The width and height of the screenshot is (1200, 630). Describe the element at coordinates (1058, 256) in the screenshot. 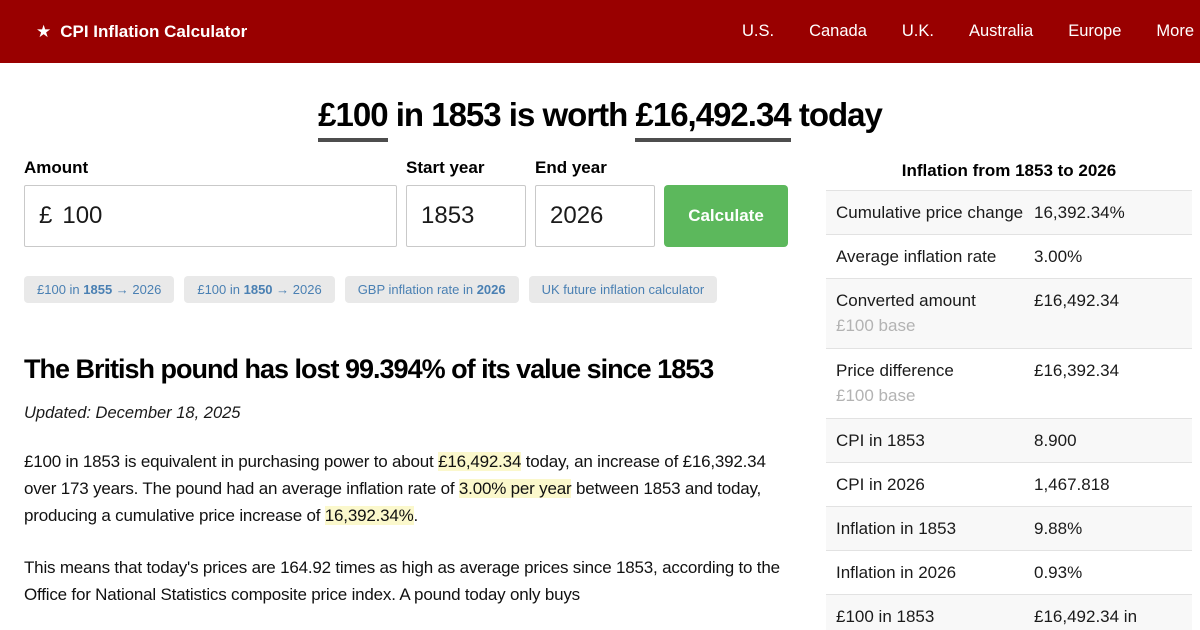

I see `row-value: 3.00%` at that location.